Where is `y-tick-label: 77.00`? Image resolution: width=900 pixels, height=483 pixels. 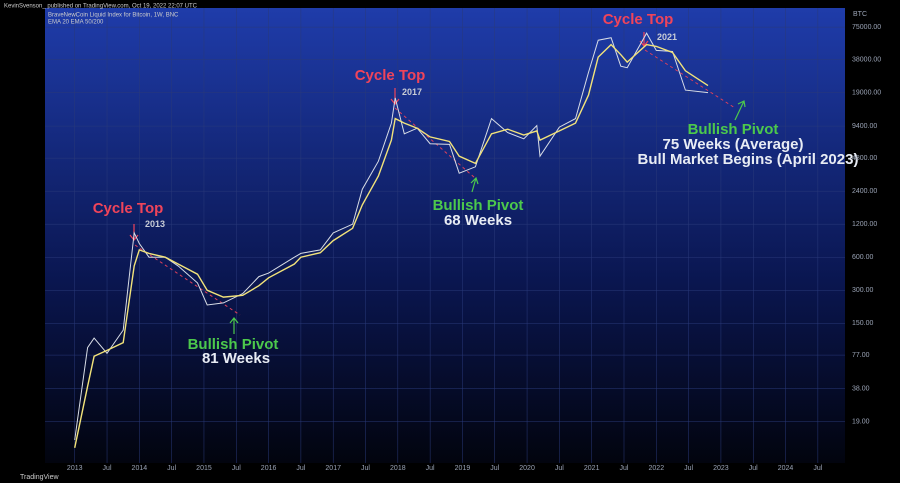 y-tick-label: 77.00 is located at coordinates (861, 355).